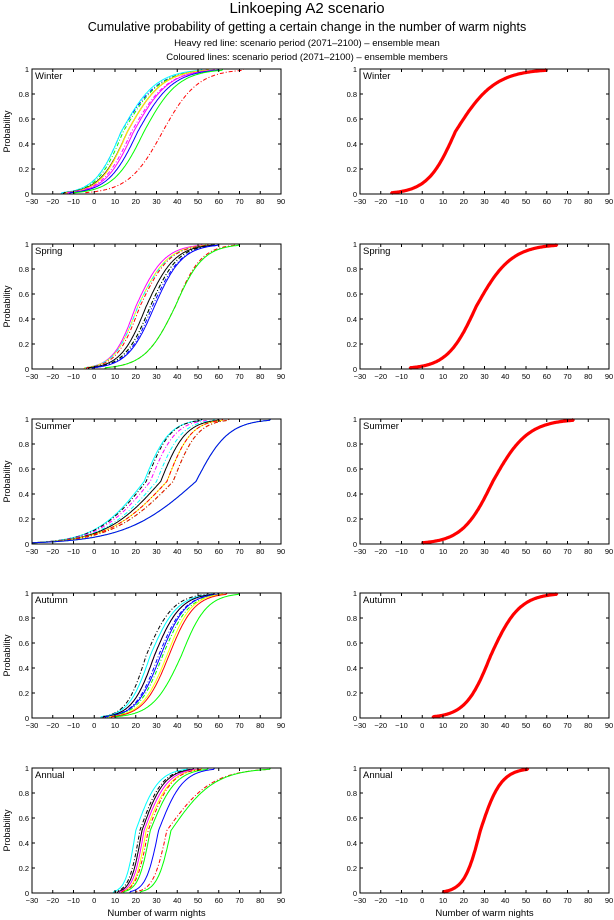 The width and height of the screenshot is (614, 920). I want to click on x-tick-label: 10, so click(443, 725).